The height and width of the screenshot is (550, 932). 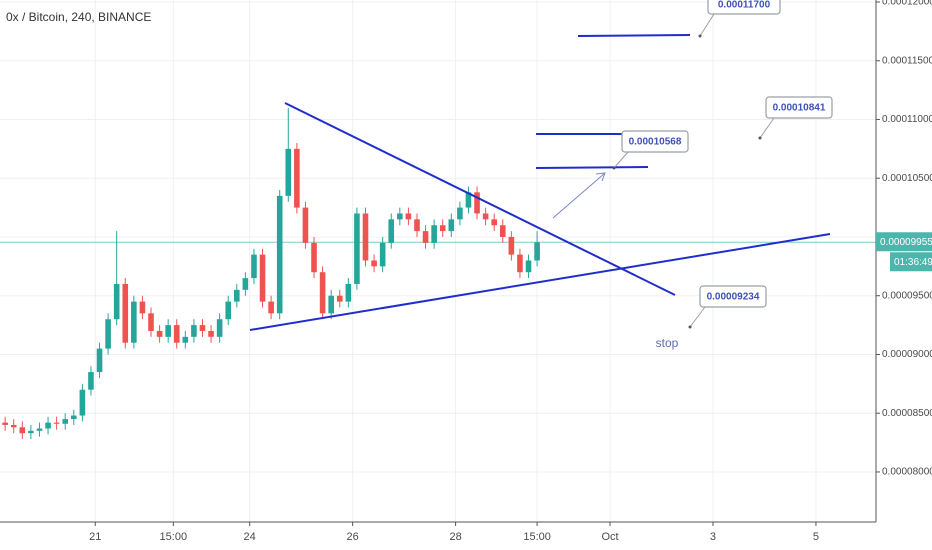 What do you see at coordinates (579, 195) in the screenshot?
I see `arrow` at bounding box center [579, 195].